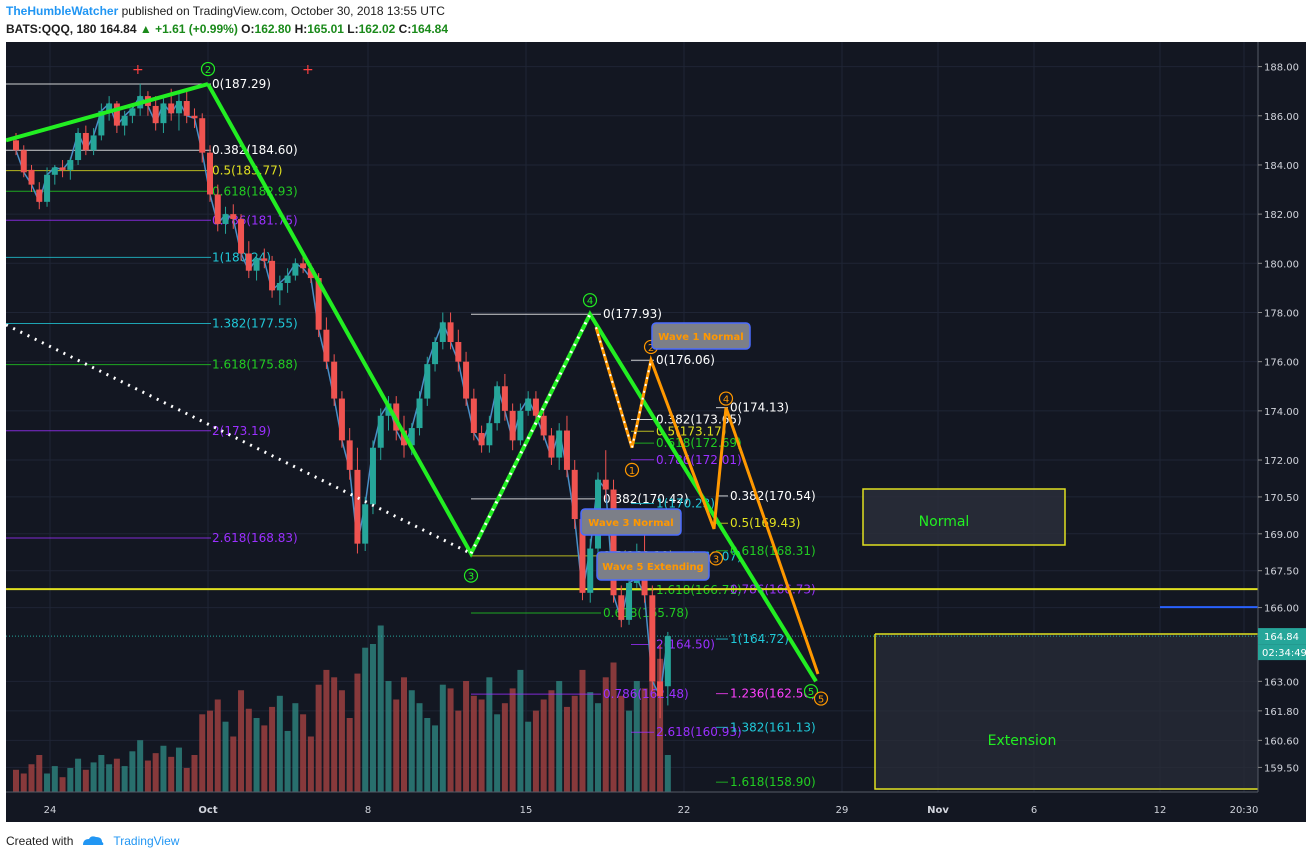 The height and width of the screenshot is (859, 1311). I want to click on fib-wave1-label: 1(170.23), so click(685, 504).